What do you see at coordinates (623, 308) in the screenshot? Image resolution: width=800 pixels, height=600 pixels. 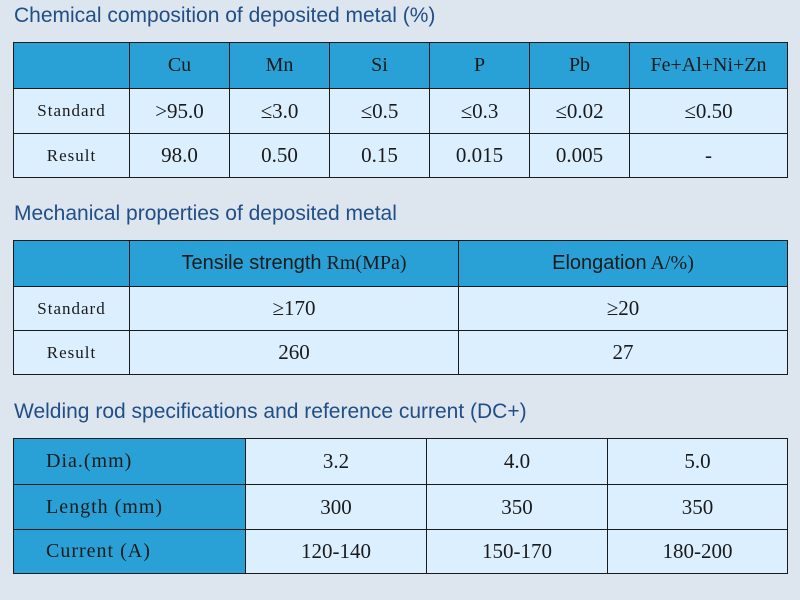 I see `table-cell: ≥20` at bounding box center [623, 308].